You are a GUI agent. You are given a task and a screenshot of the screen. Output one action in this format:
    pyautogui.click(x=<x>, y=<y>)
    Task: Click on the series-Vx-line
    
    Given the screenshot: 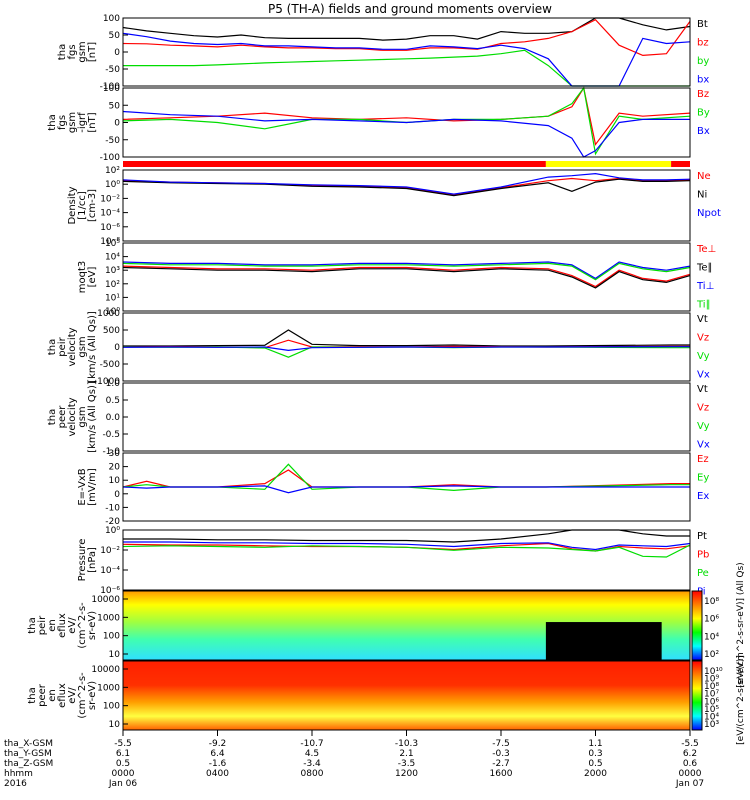 What is the action you would take?
    pyautogui.click(x=406, y=349)
    